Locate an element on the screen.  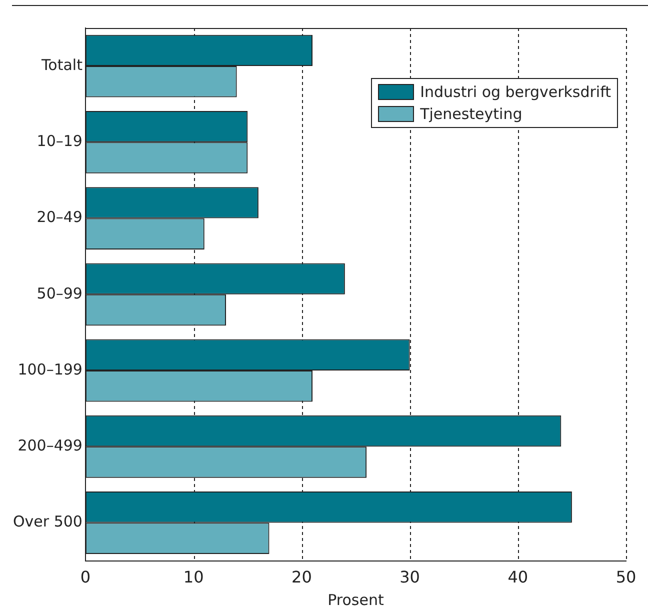
legend-label: Industri og bergverksdrift is located at coordinates (515, 92).